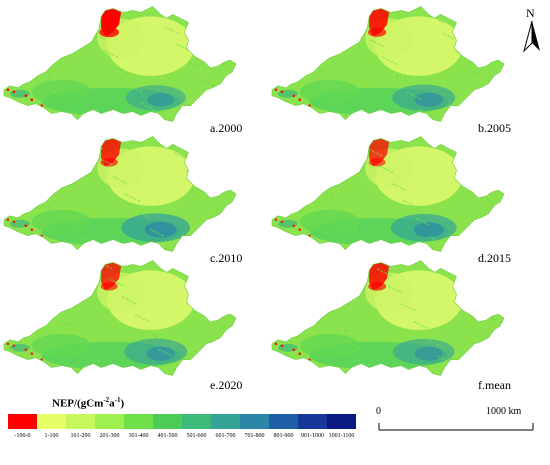 Image resolution: width=550 pixels, height=465 pixels. What do you see at coordinates (494, 128) in the screenshot?
I see `panel-label: b.2005` at bounding box center [494, 128].